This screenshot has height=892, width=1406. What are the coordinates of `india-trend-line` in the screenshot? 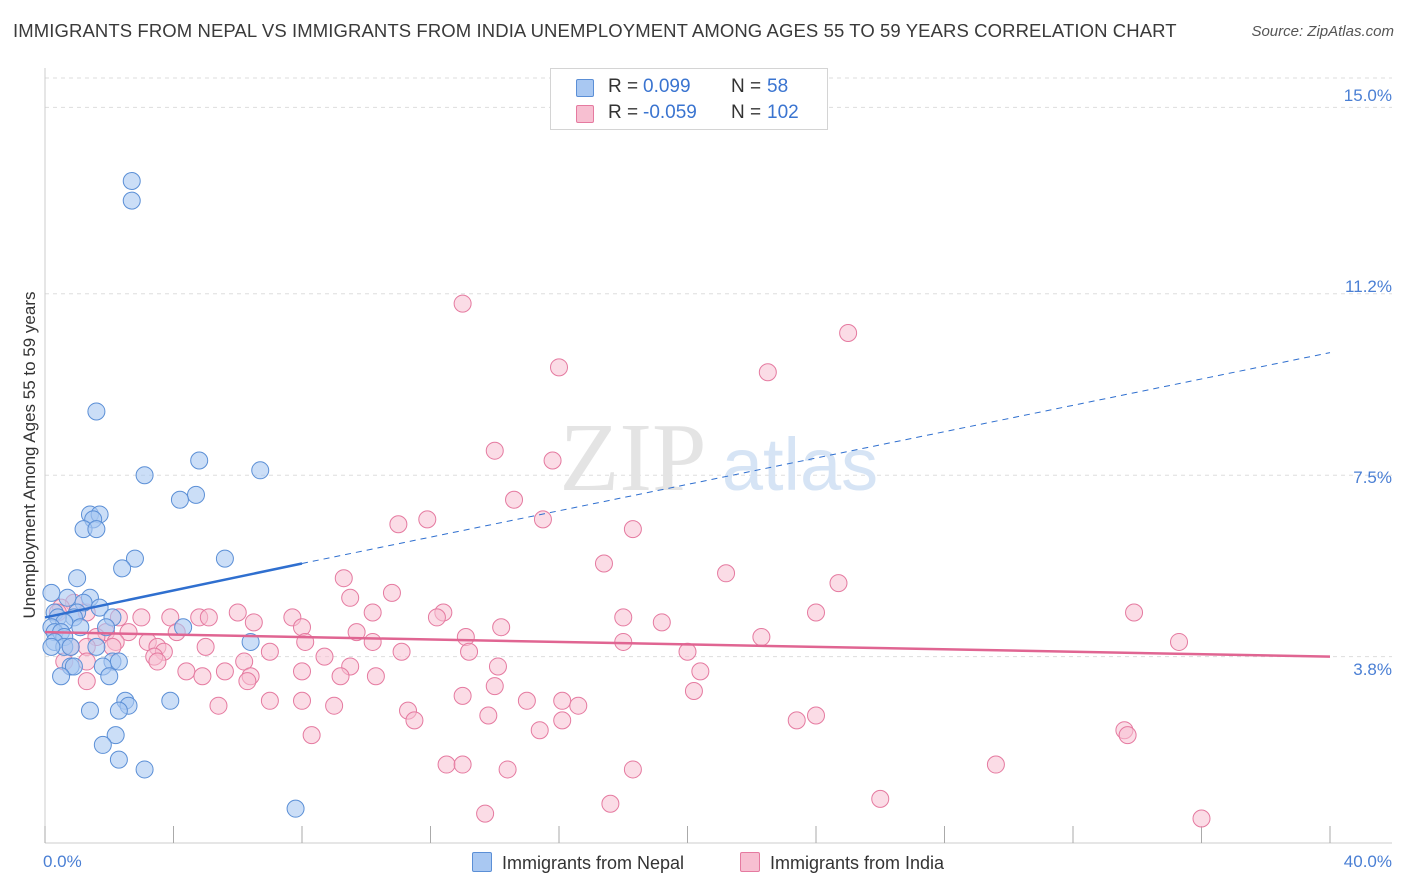 It's located at (687, 644).